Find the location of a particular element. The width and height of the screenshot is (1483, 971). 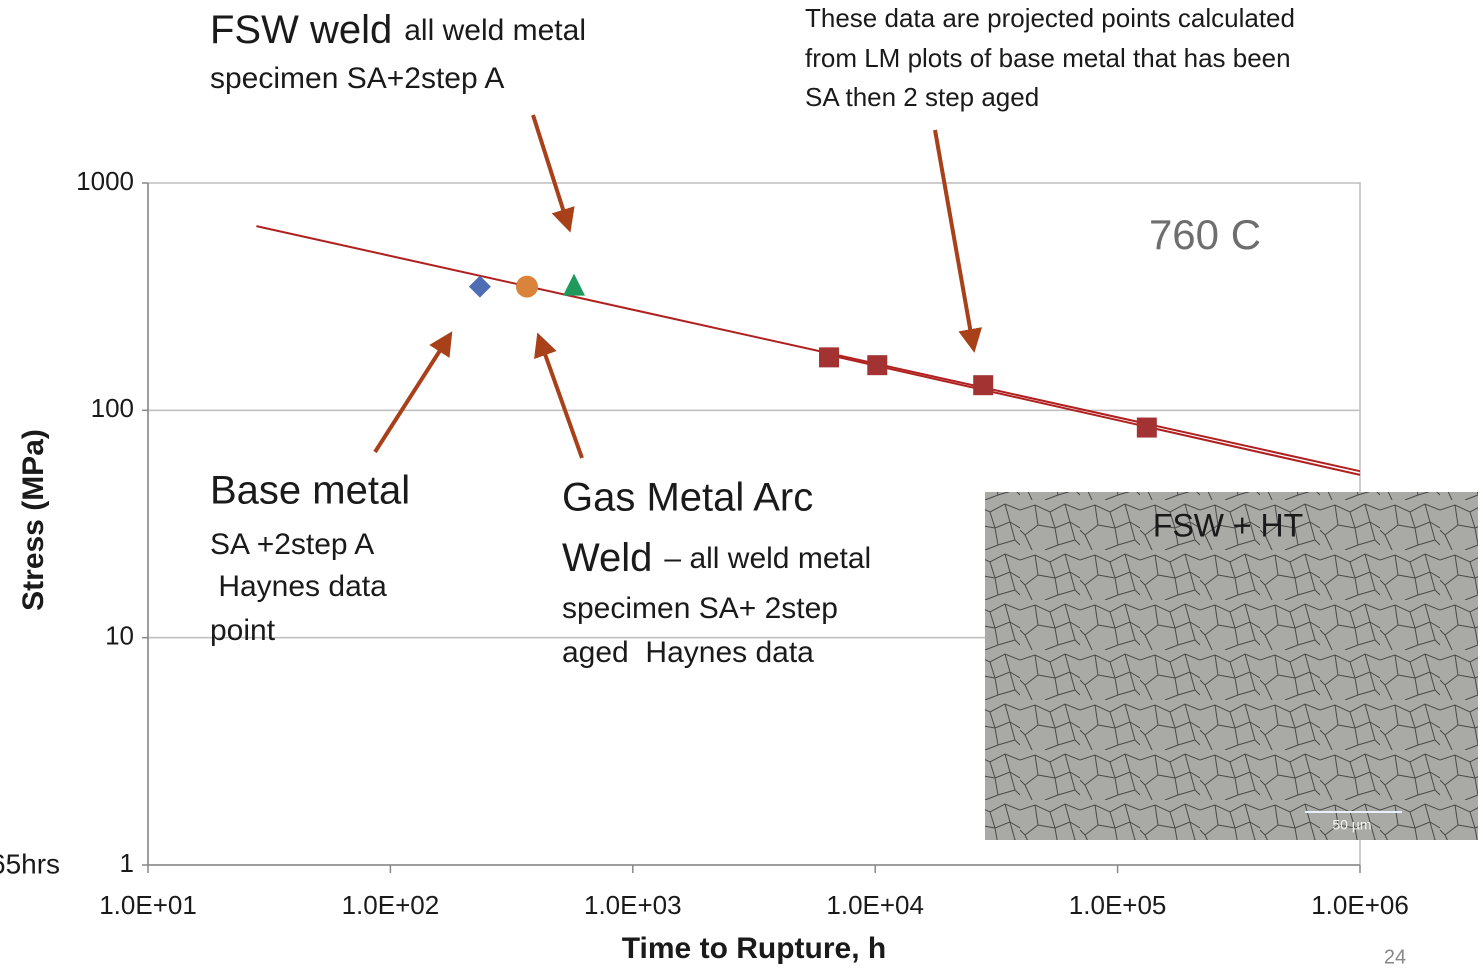

annotation-text: Weld is located at coordinates (607, 558).